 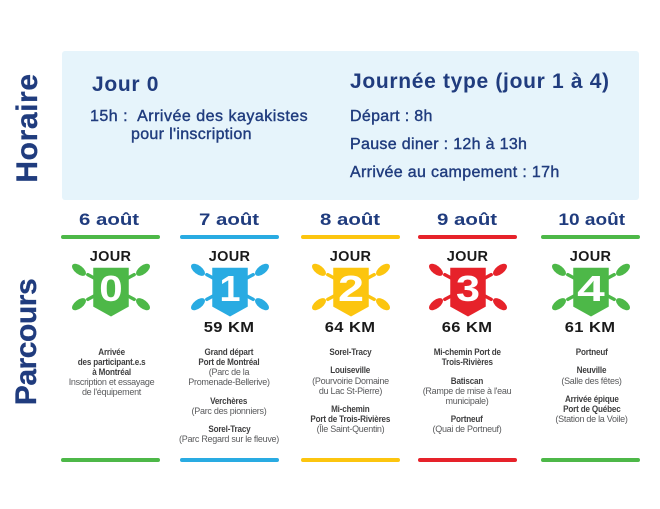 What do you see at coordinates (350, 288) in the screenshot?
I see `svg-text: 2` at bounding box center [350, 288].